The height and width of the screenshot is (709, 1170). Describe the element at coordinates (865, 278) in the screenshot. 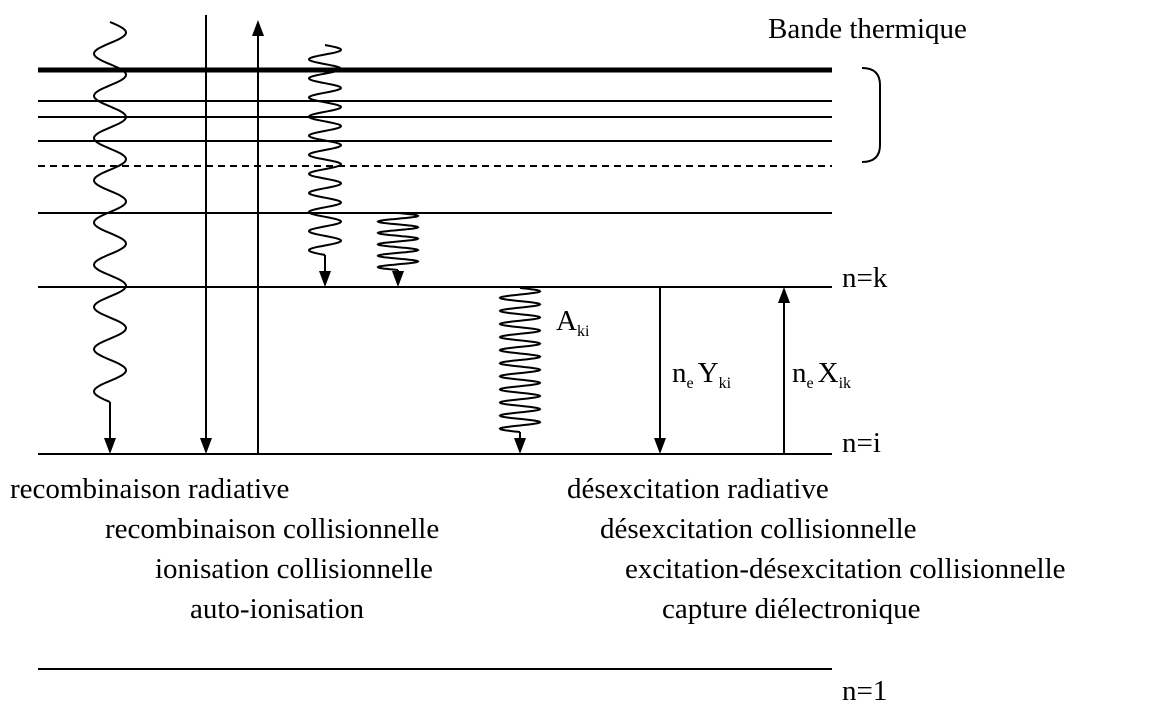

I see `level-label: n=k` at that location.